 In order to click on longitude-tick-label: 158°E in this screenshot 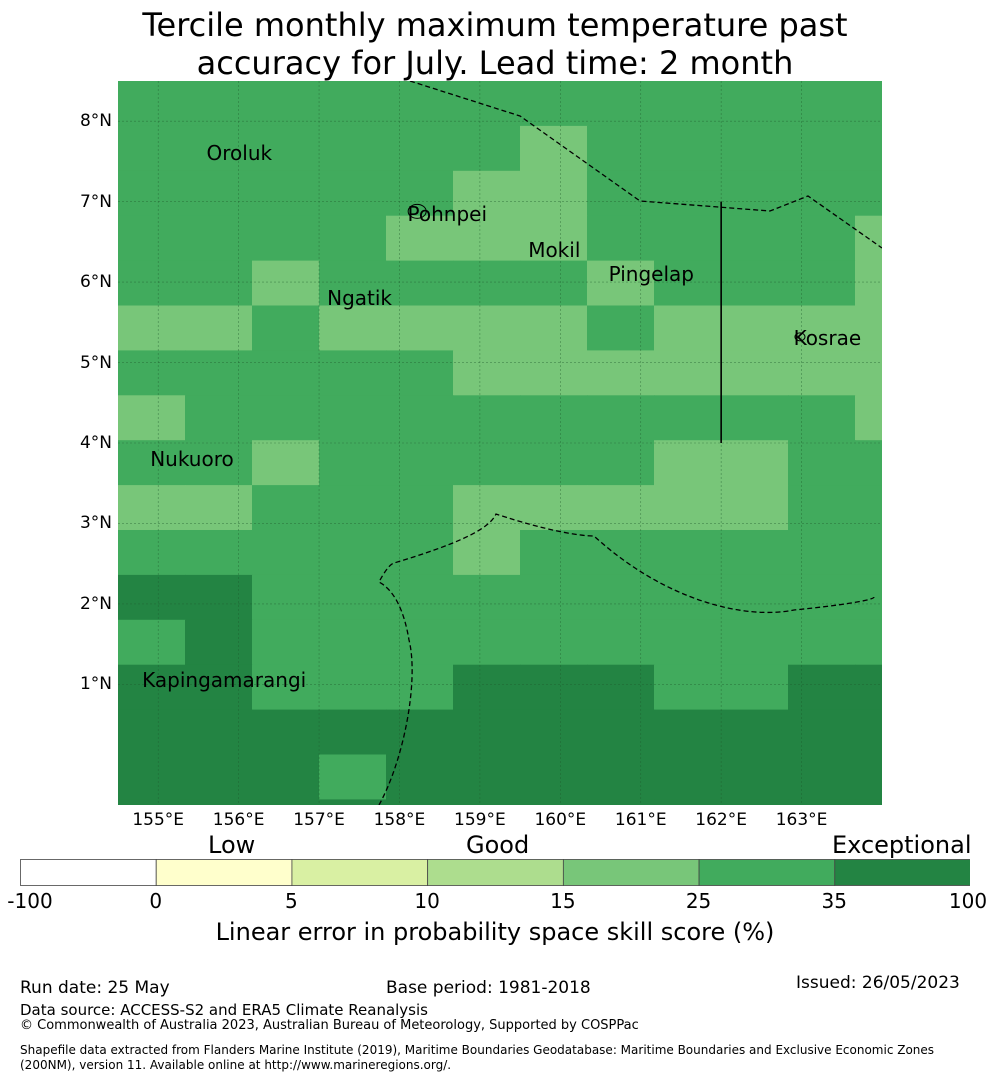, I will do `click(399, 820)`.